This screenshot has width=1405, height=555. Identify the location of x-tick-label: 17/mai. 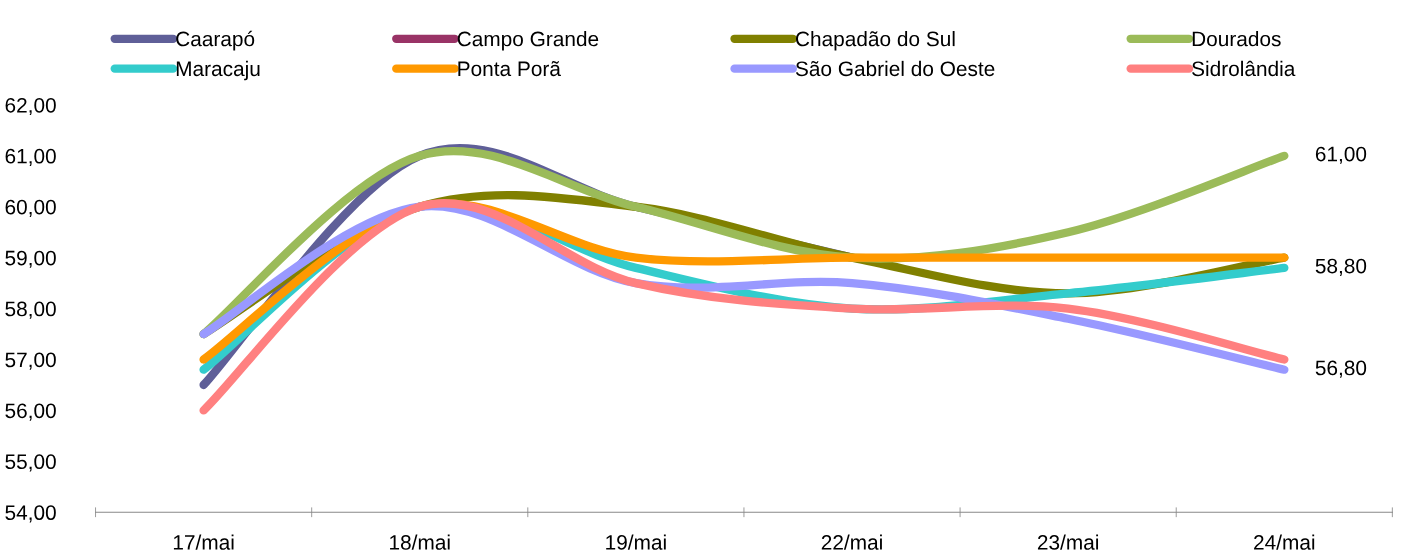
(203, 542).